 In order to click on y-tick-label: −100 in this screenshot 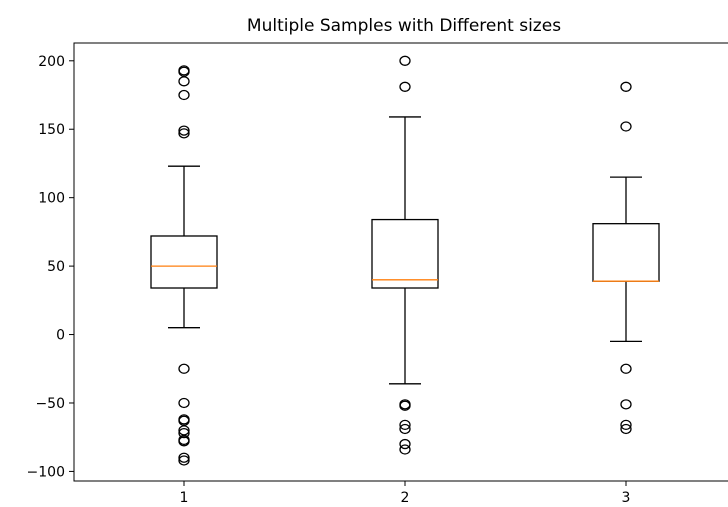, I will do `click(46, 472)`.